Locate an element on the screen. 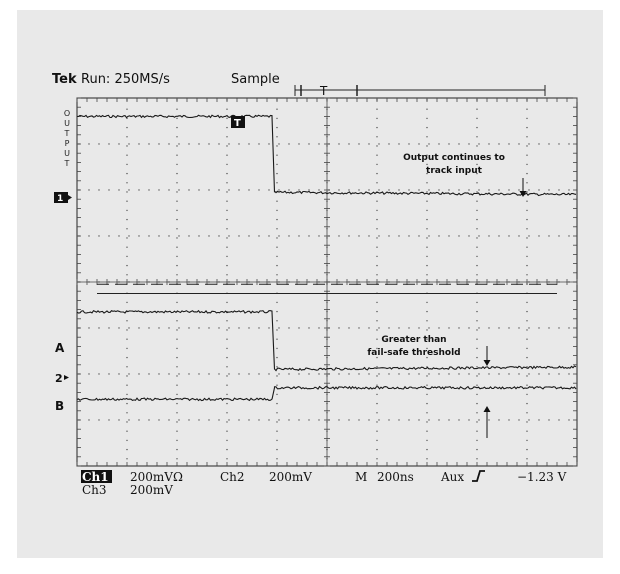  threshold-levels is located at coordinates (327, 288).